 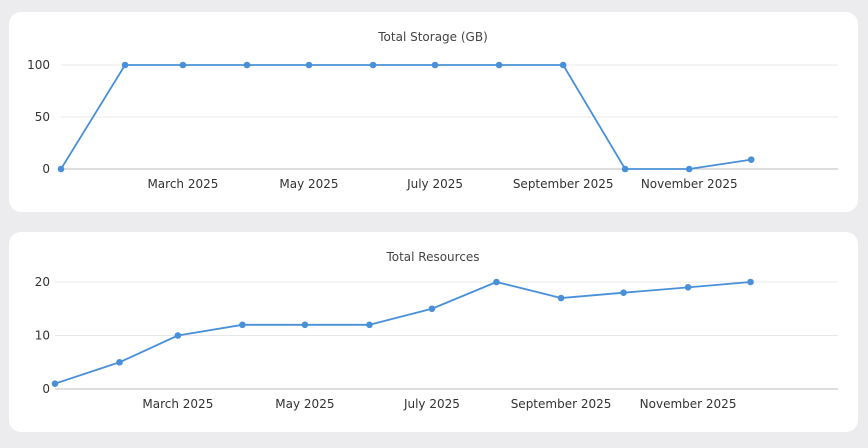 What do you see at coordinates (42, 117) in the screenshot?
I see `y-tick-label: 50` at bounding box center [42, 117].